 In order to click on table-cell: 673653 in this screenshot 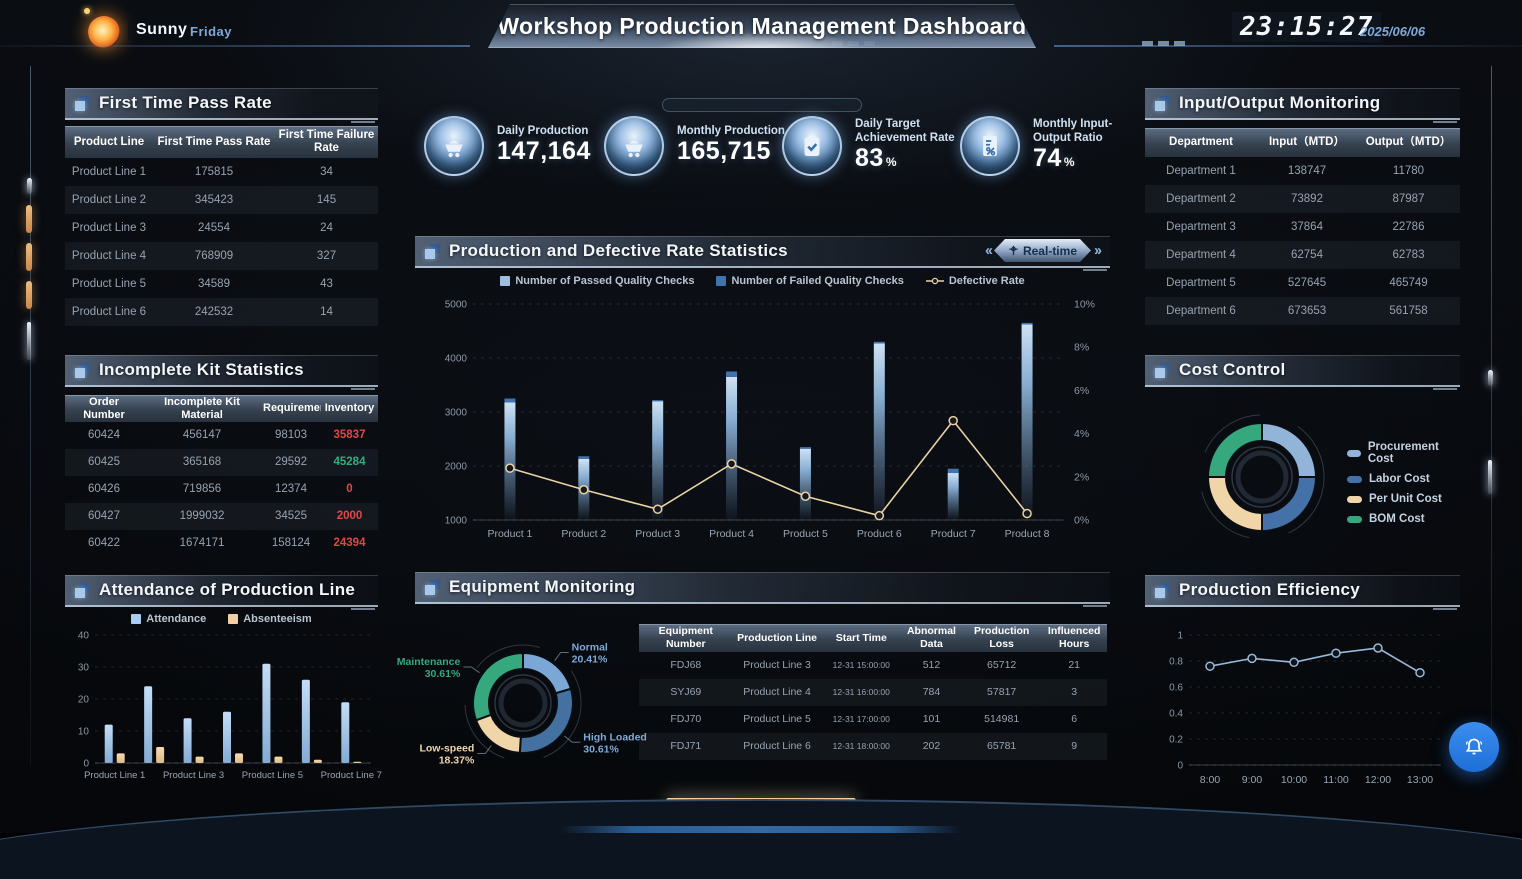, I will do `click(1307, 310)`.